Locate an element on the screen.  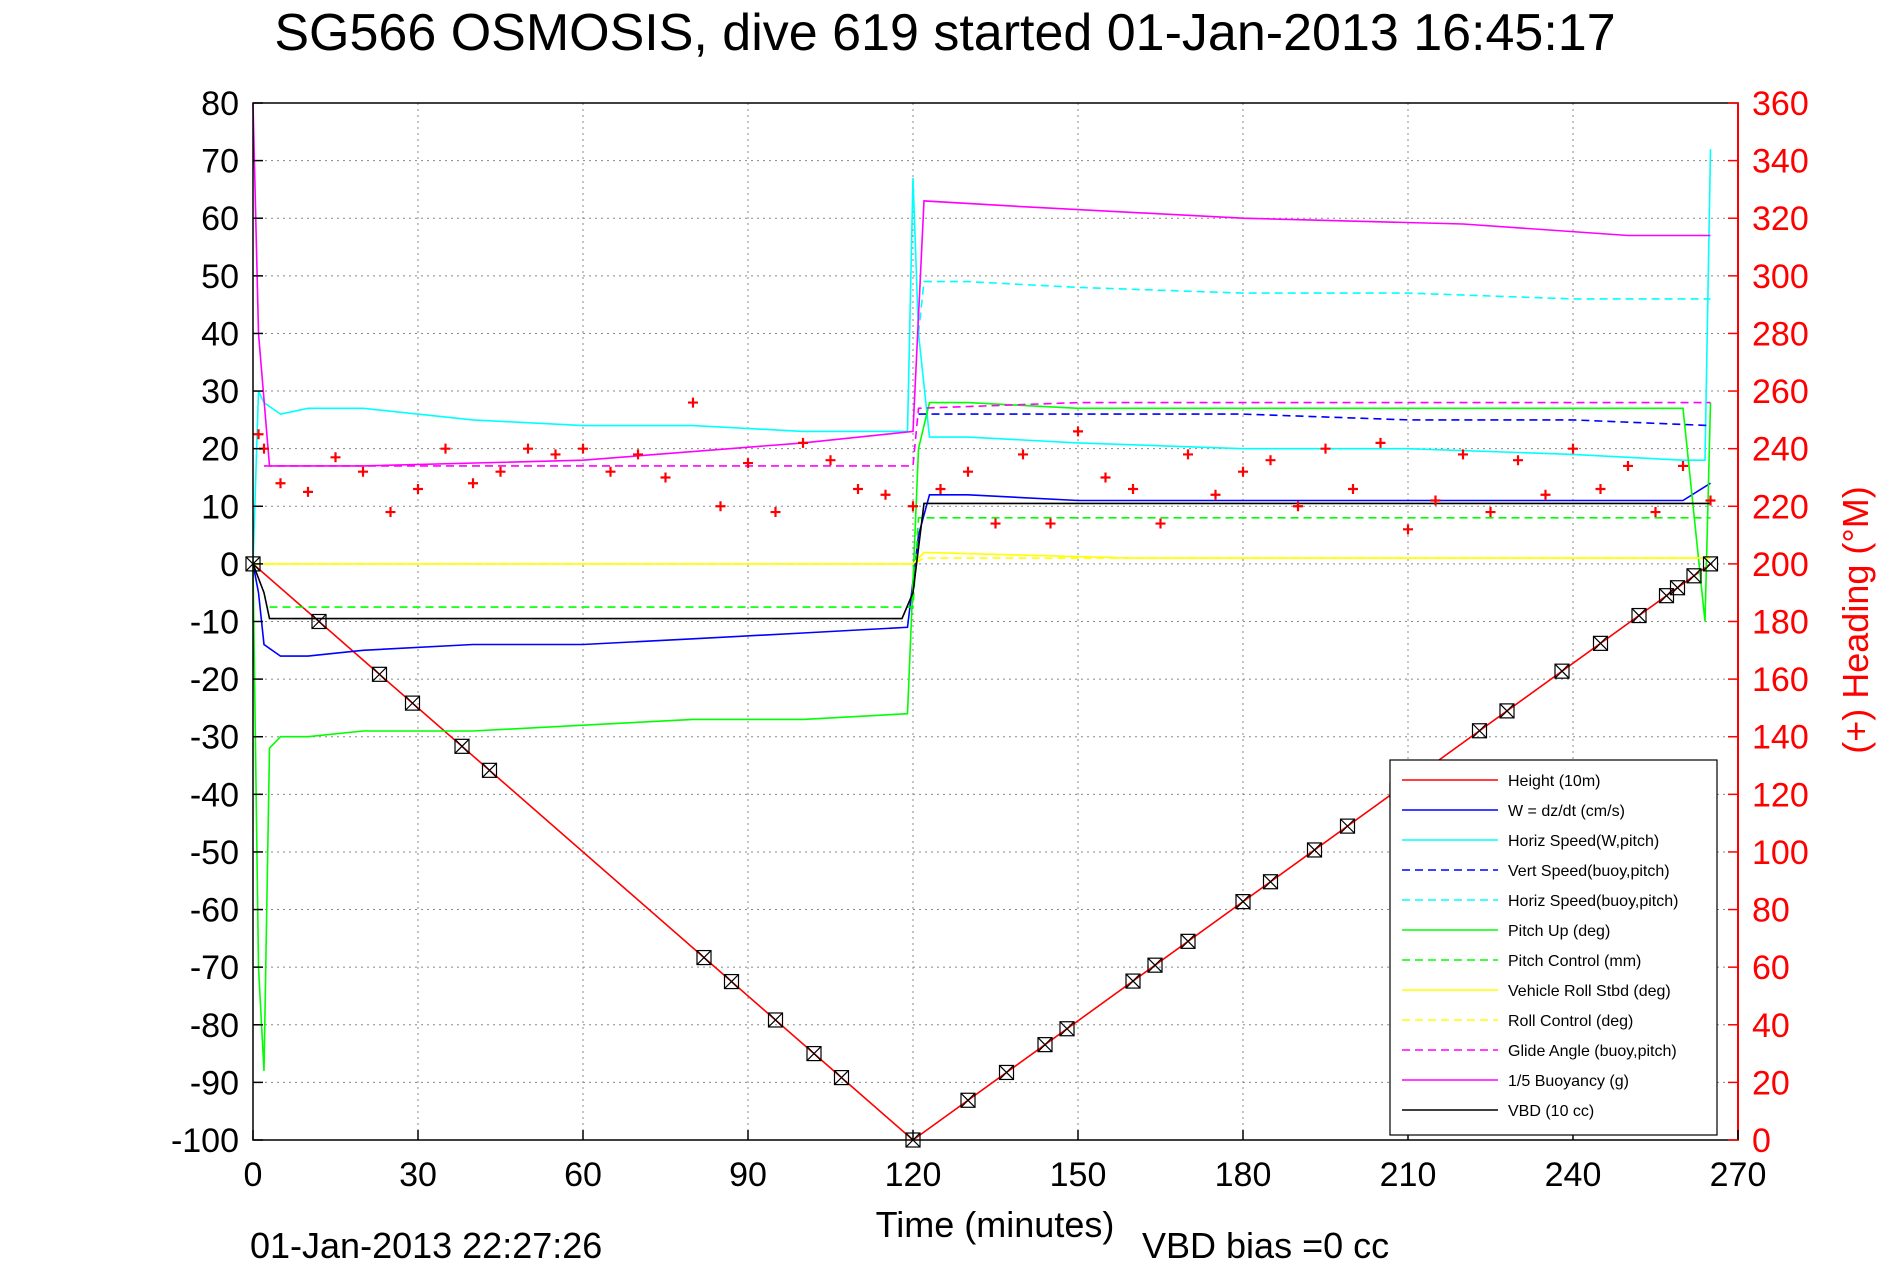
y2-tick-label: 40 is located at coordinates (1771, 1026).